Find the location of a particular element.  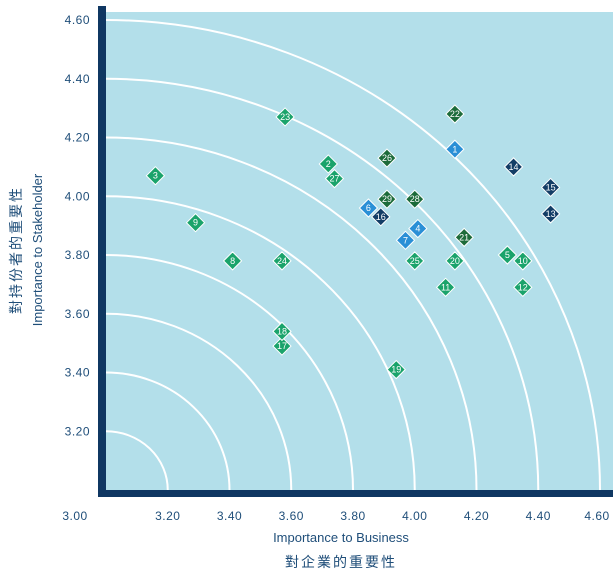

y-tick-label: 3.80 is located at coordinates (77, 255).